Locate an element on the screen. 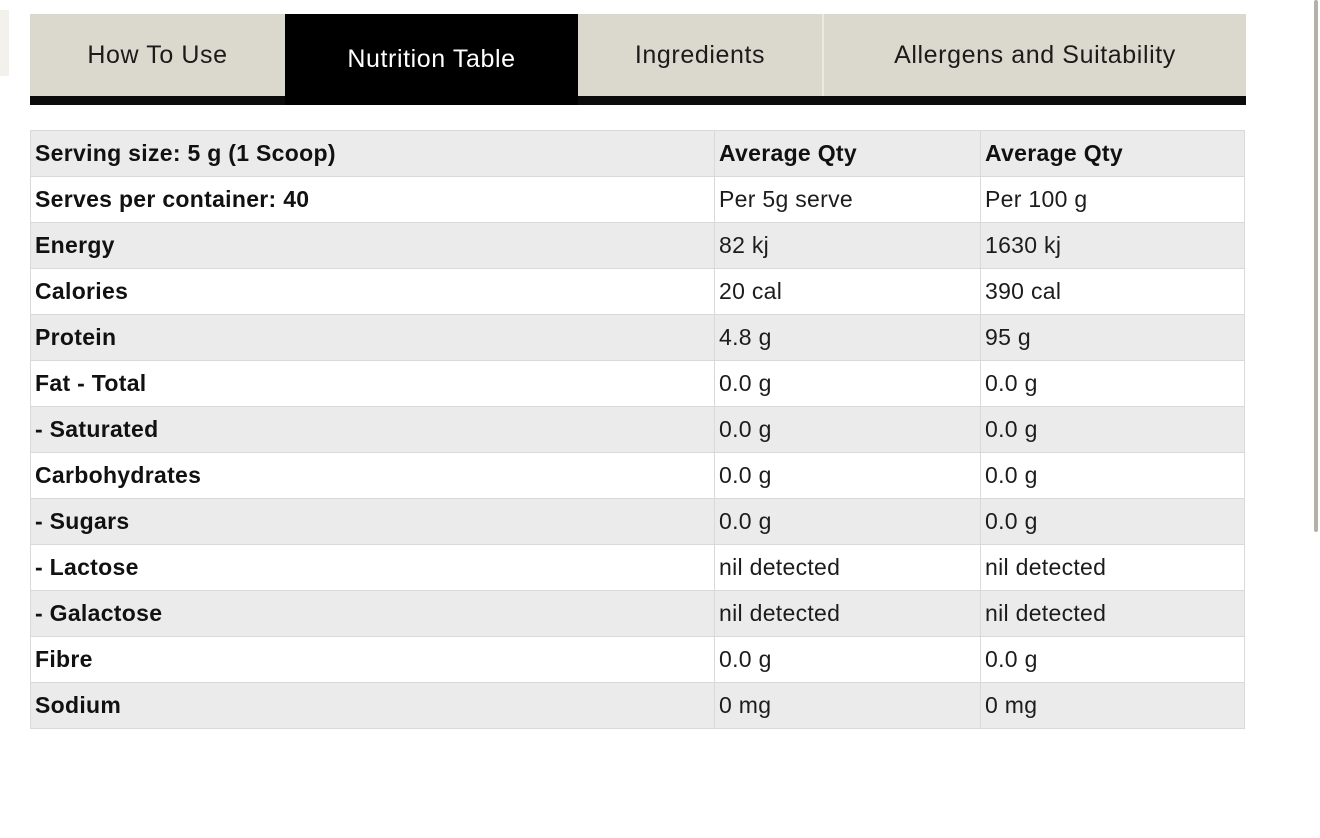 The width and height of the screenshot is (1320, 838). tab-underline is located at coordinates (638, 100).